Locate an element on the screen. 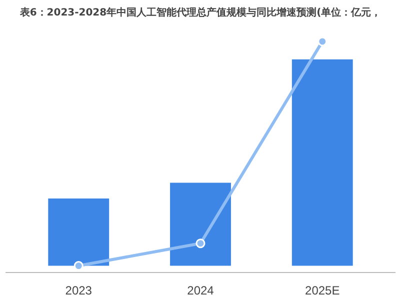 This screenshot has width=400, height=300. chart-title: 表6：2023-2028年中国人工智能代理总产值规模与同比增速预测(单位：亿元， is located at coordinates (200, 12).